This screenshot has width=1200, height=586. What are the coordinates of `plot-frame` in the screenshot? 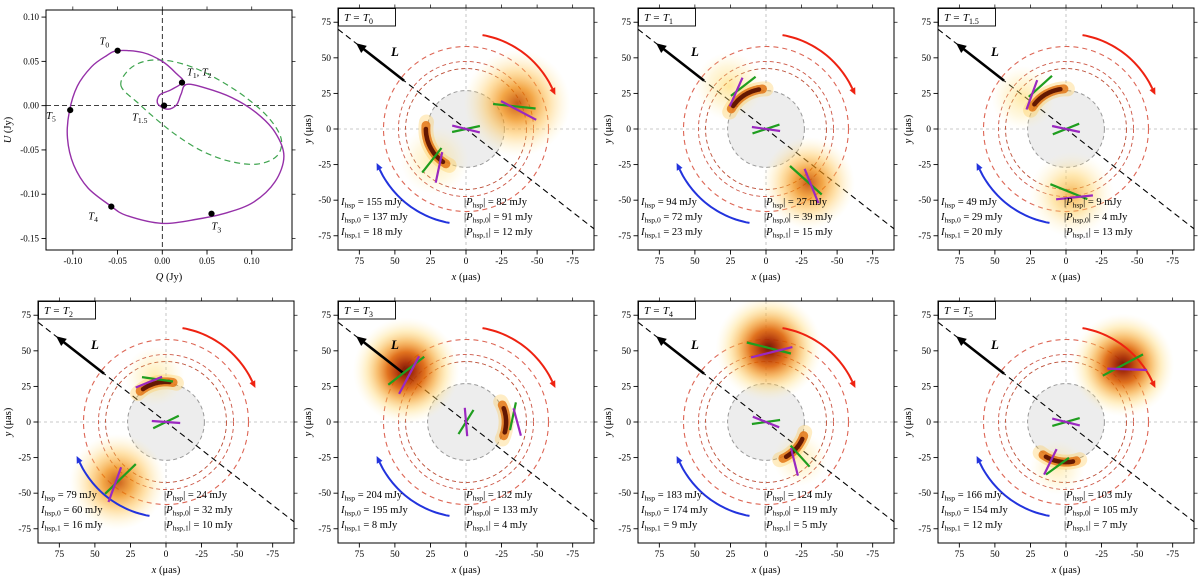 It's located at (169, 130).